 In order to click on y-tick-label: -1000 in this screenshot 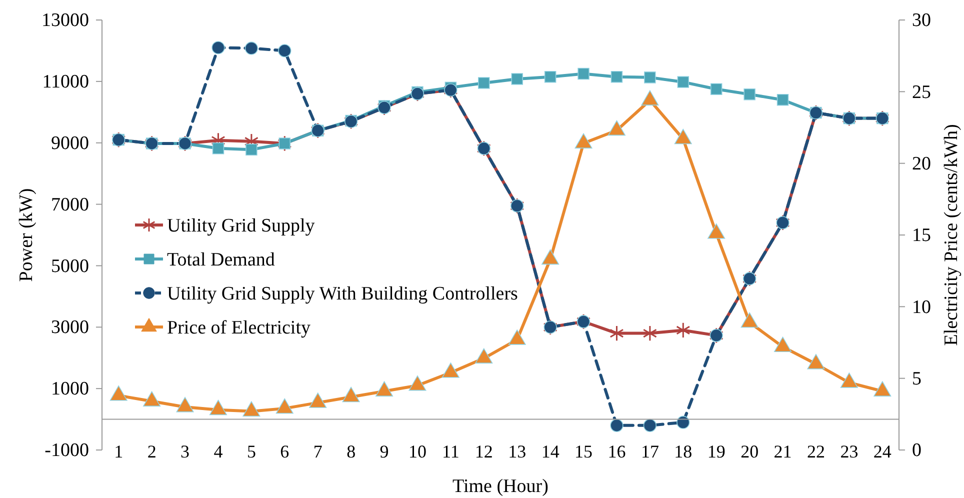, I will do `click(66, 451)`.